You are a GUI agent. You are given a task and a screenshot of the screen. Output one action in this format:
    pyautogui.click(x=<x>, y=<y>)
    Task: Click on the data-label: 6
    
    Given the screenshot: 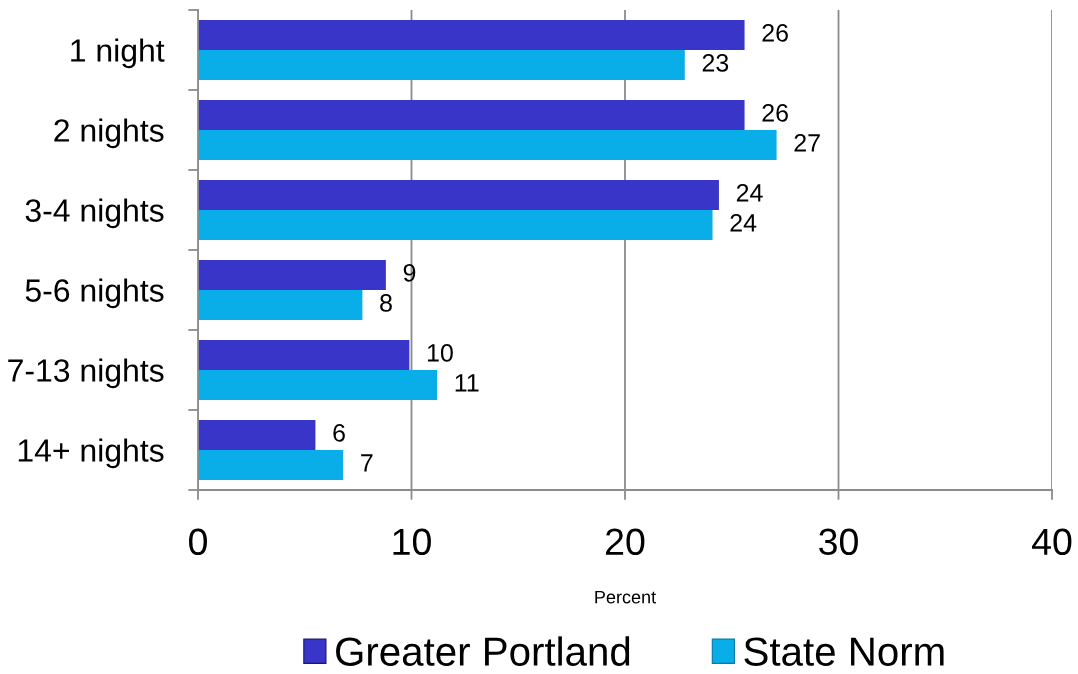 What is the action you would take?
    pyautogui.click(x=339, y=433)
    